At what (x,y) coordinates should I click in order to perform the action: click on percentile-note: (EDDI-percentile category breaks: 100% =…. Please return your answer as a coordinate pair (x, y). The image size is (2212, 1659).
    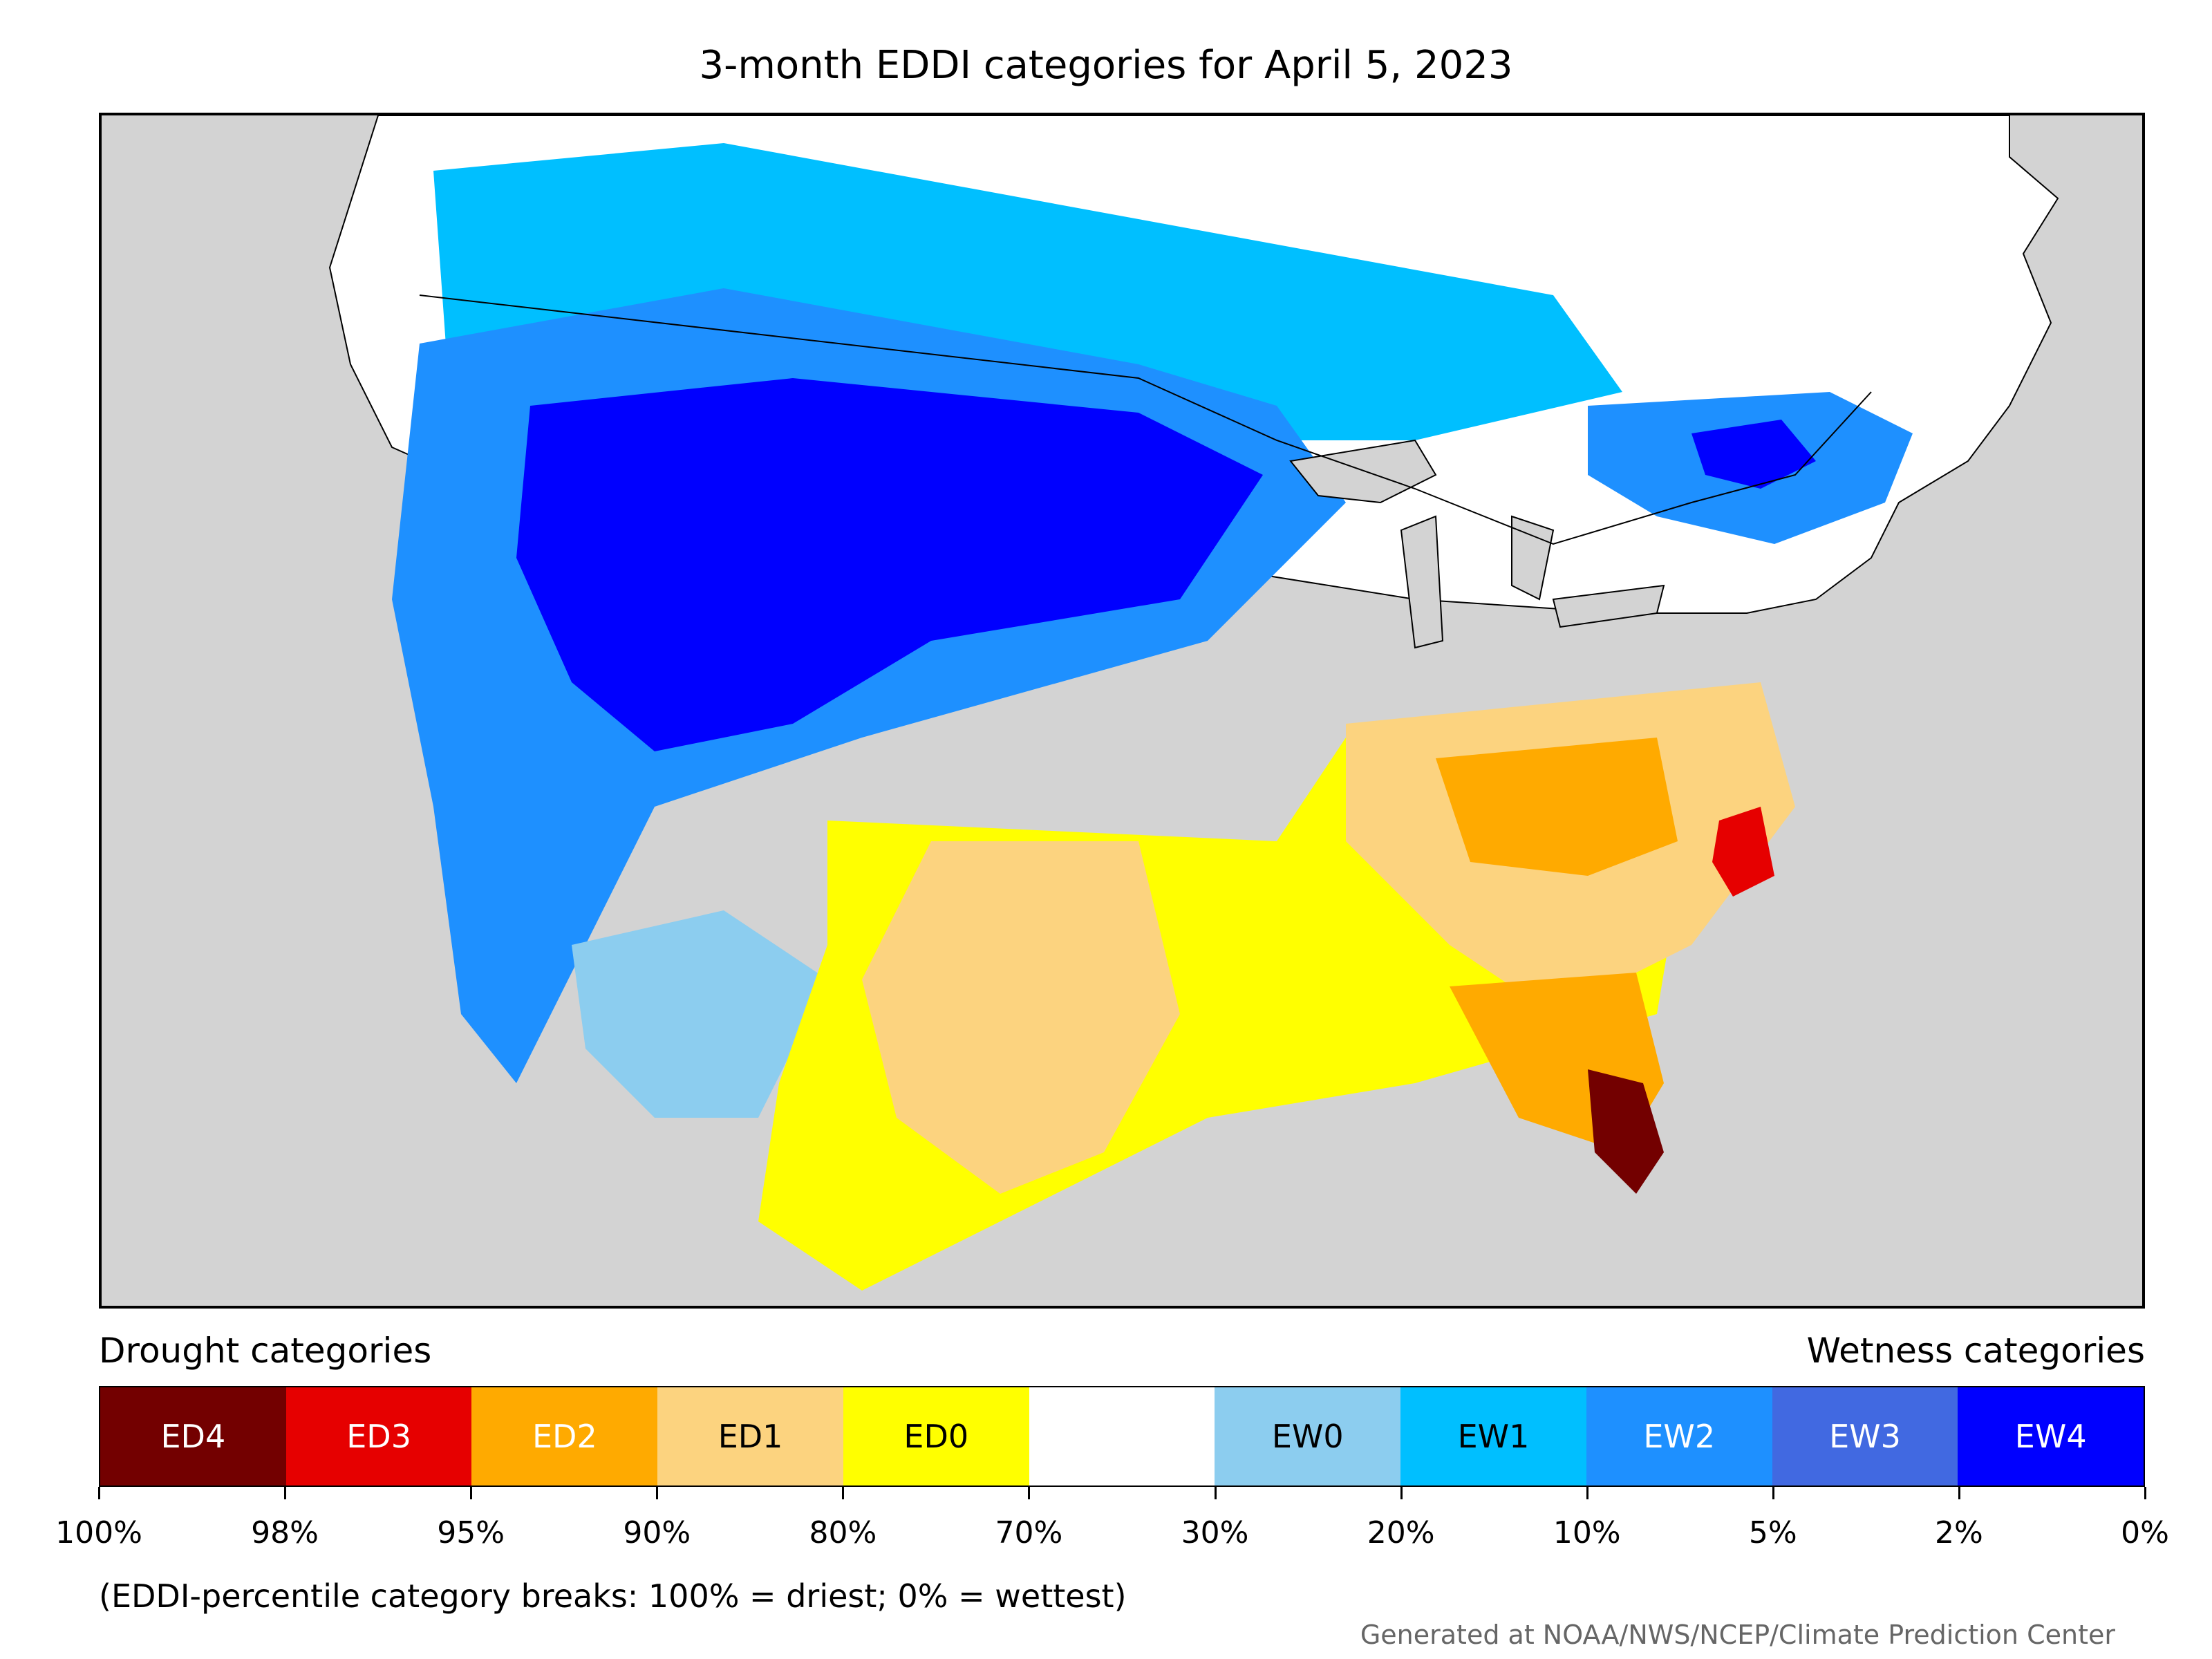
    Looking at the image, I should click on (613, 1596).